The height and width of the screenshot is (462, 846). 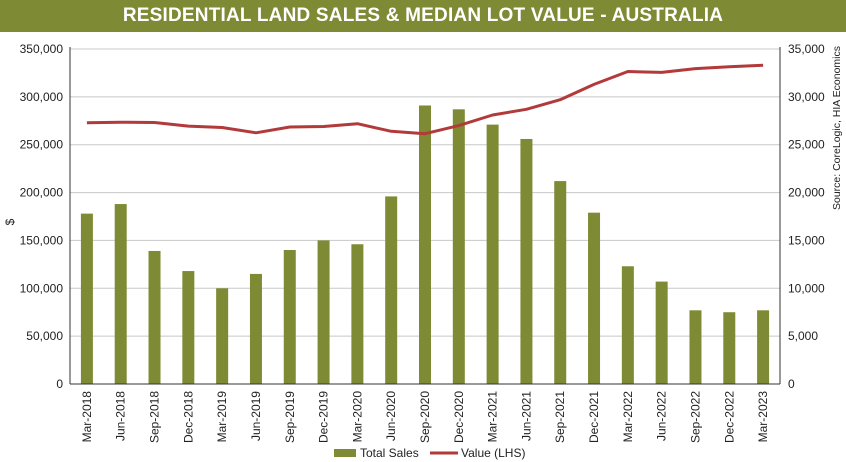 I want to click on x-tick-label: Mar-2023, so click(x=763, y=417).